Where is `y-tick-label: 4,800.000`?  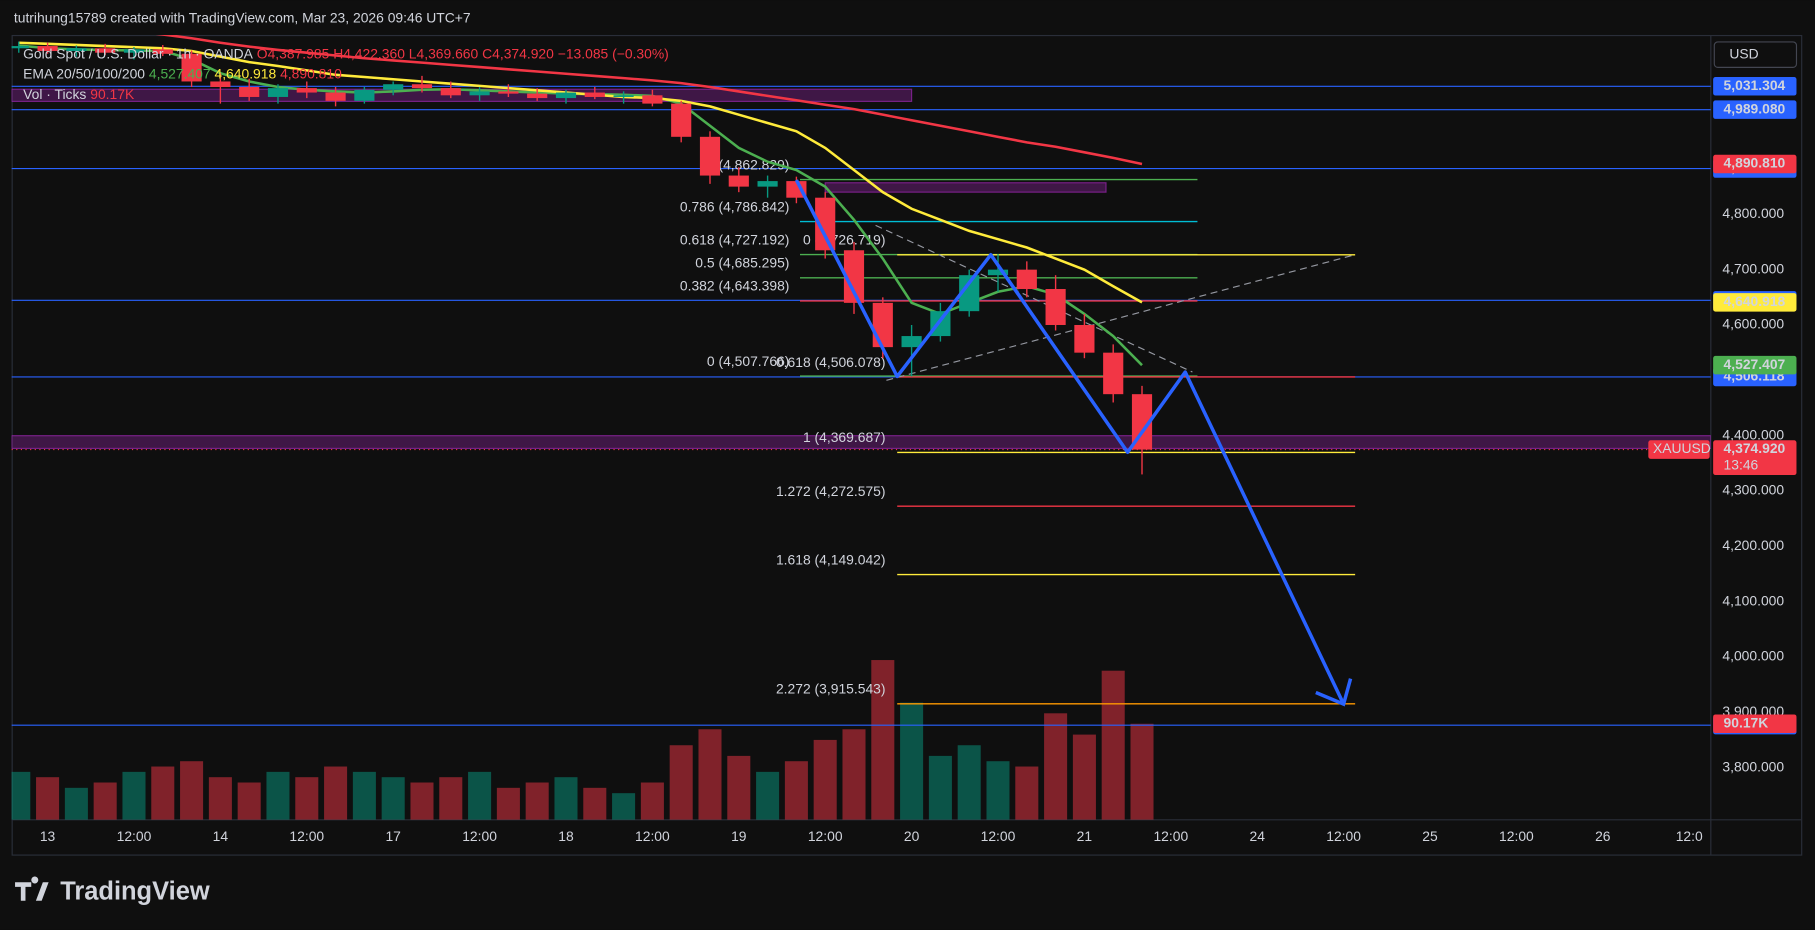 y-tick-label: 4,800.000 is located at coordinates (1753, 213).